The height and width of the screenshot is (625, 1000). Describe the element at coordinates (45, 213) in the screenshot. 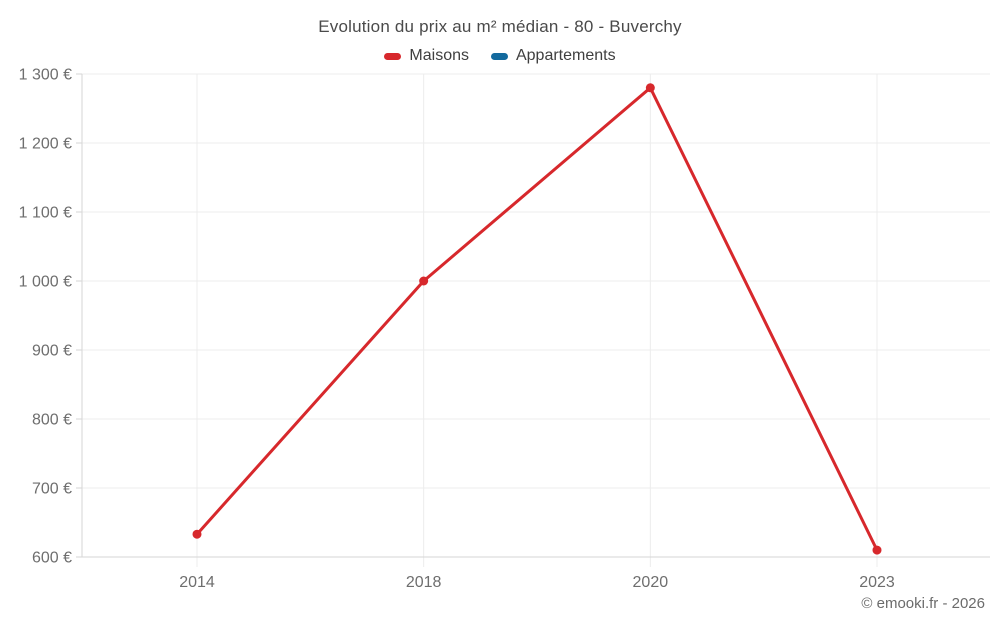

I see `y-tick-label: 1 100 €` at that location.